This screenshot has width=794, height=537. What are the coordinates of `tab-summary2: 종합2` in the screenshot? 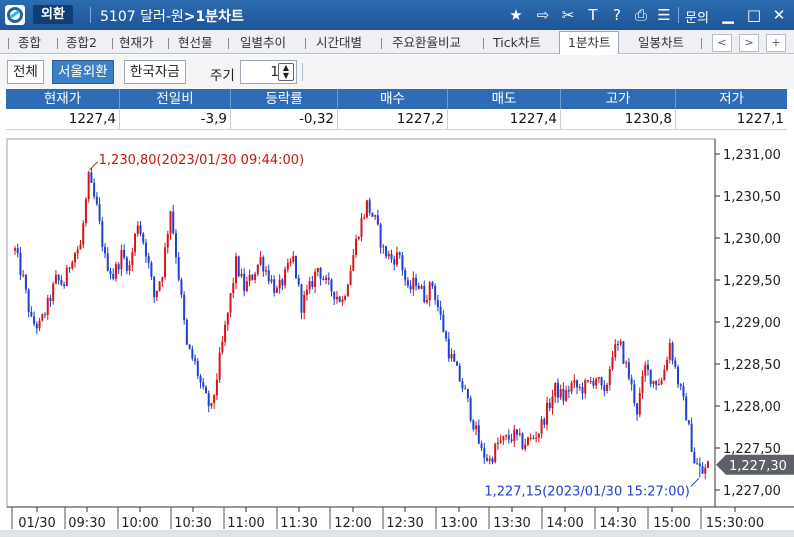 It's located at (81, 42).